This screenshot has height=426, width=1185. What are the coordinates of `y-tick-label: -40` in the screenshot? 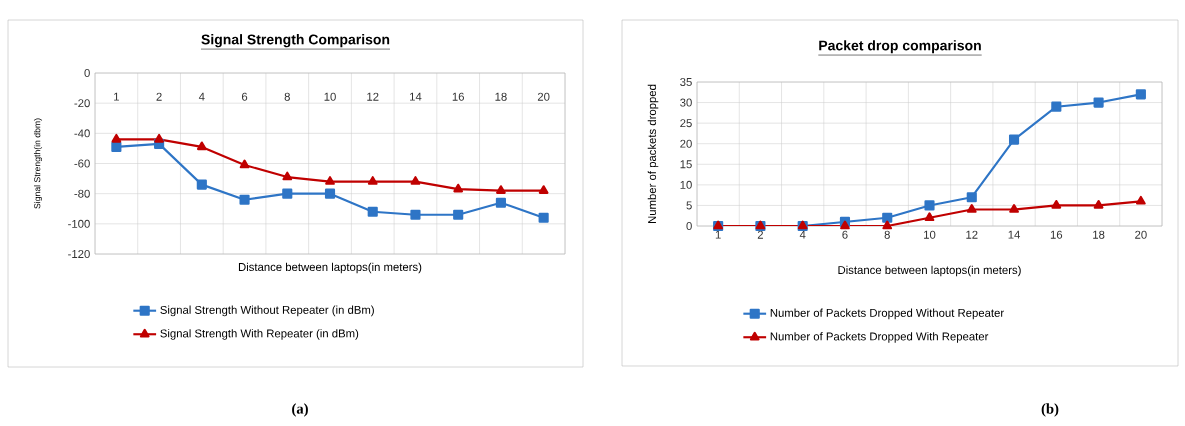 It's located at (82, 133).